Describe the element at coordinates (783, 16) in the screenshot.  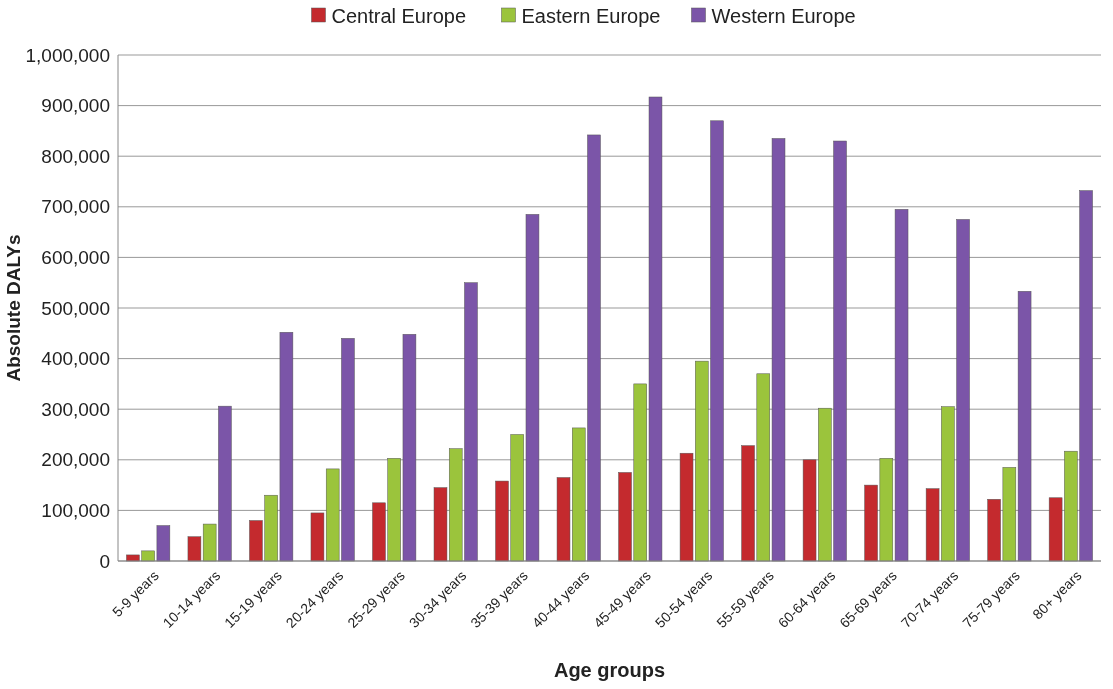
I see `legend-label: Western Europe` at that location.